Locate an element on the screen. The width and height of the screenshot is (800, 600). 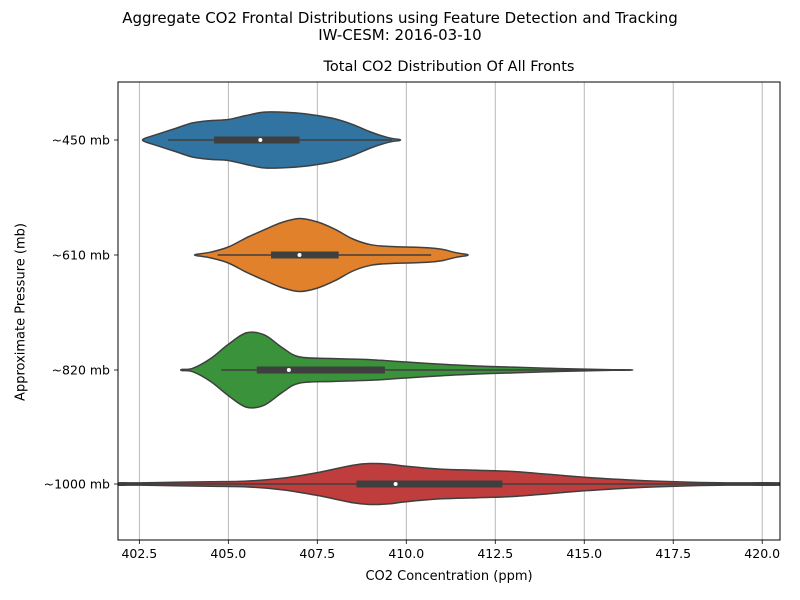
y-tick-label: ~610 mb is located at coordinates (81, 255).